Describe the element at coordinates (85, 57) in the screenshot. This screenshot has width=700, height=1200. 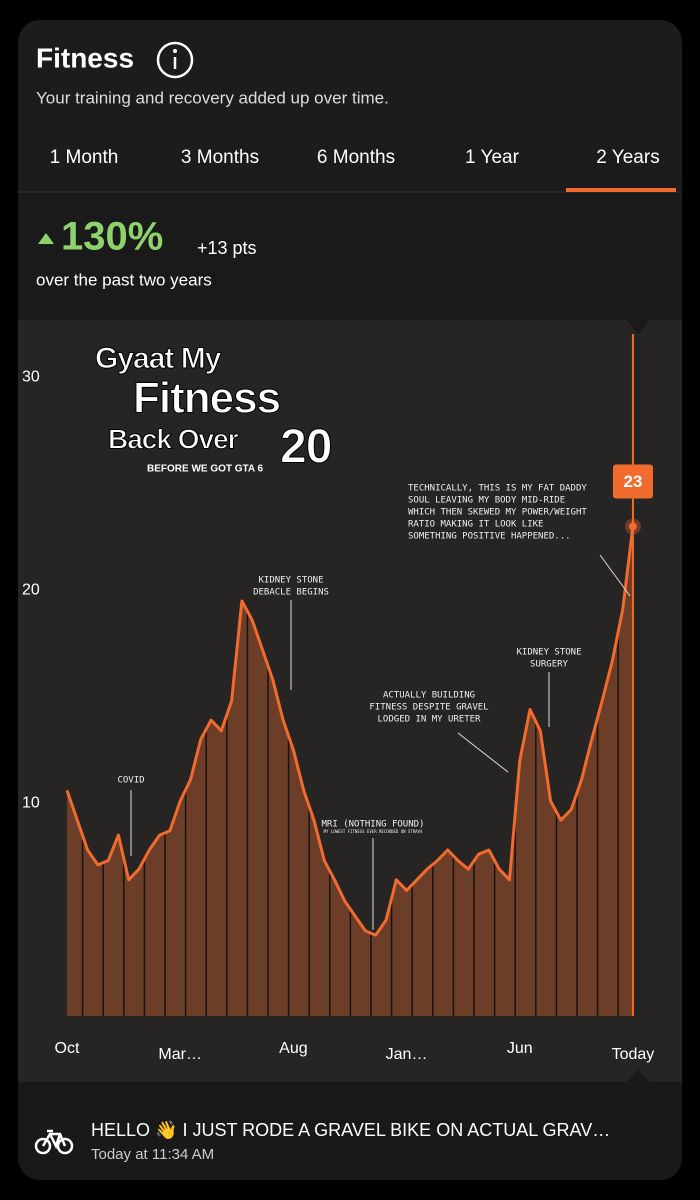
I see `page-title: Fitness` at that location.